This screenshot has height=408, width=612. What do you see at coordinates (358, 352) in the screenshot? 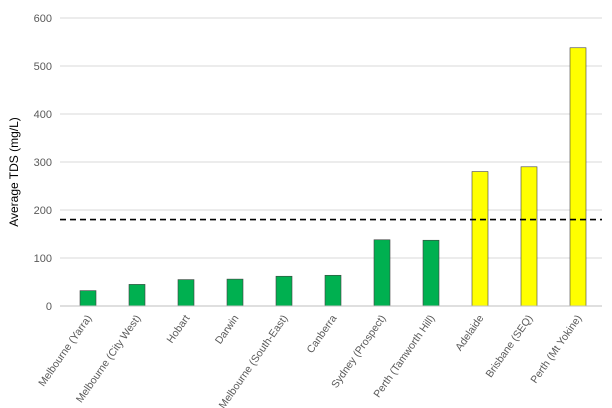
I see `x-tick-label: Sydney (Prospect)` at bounding box center [358, 352].